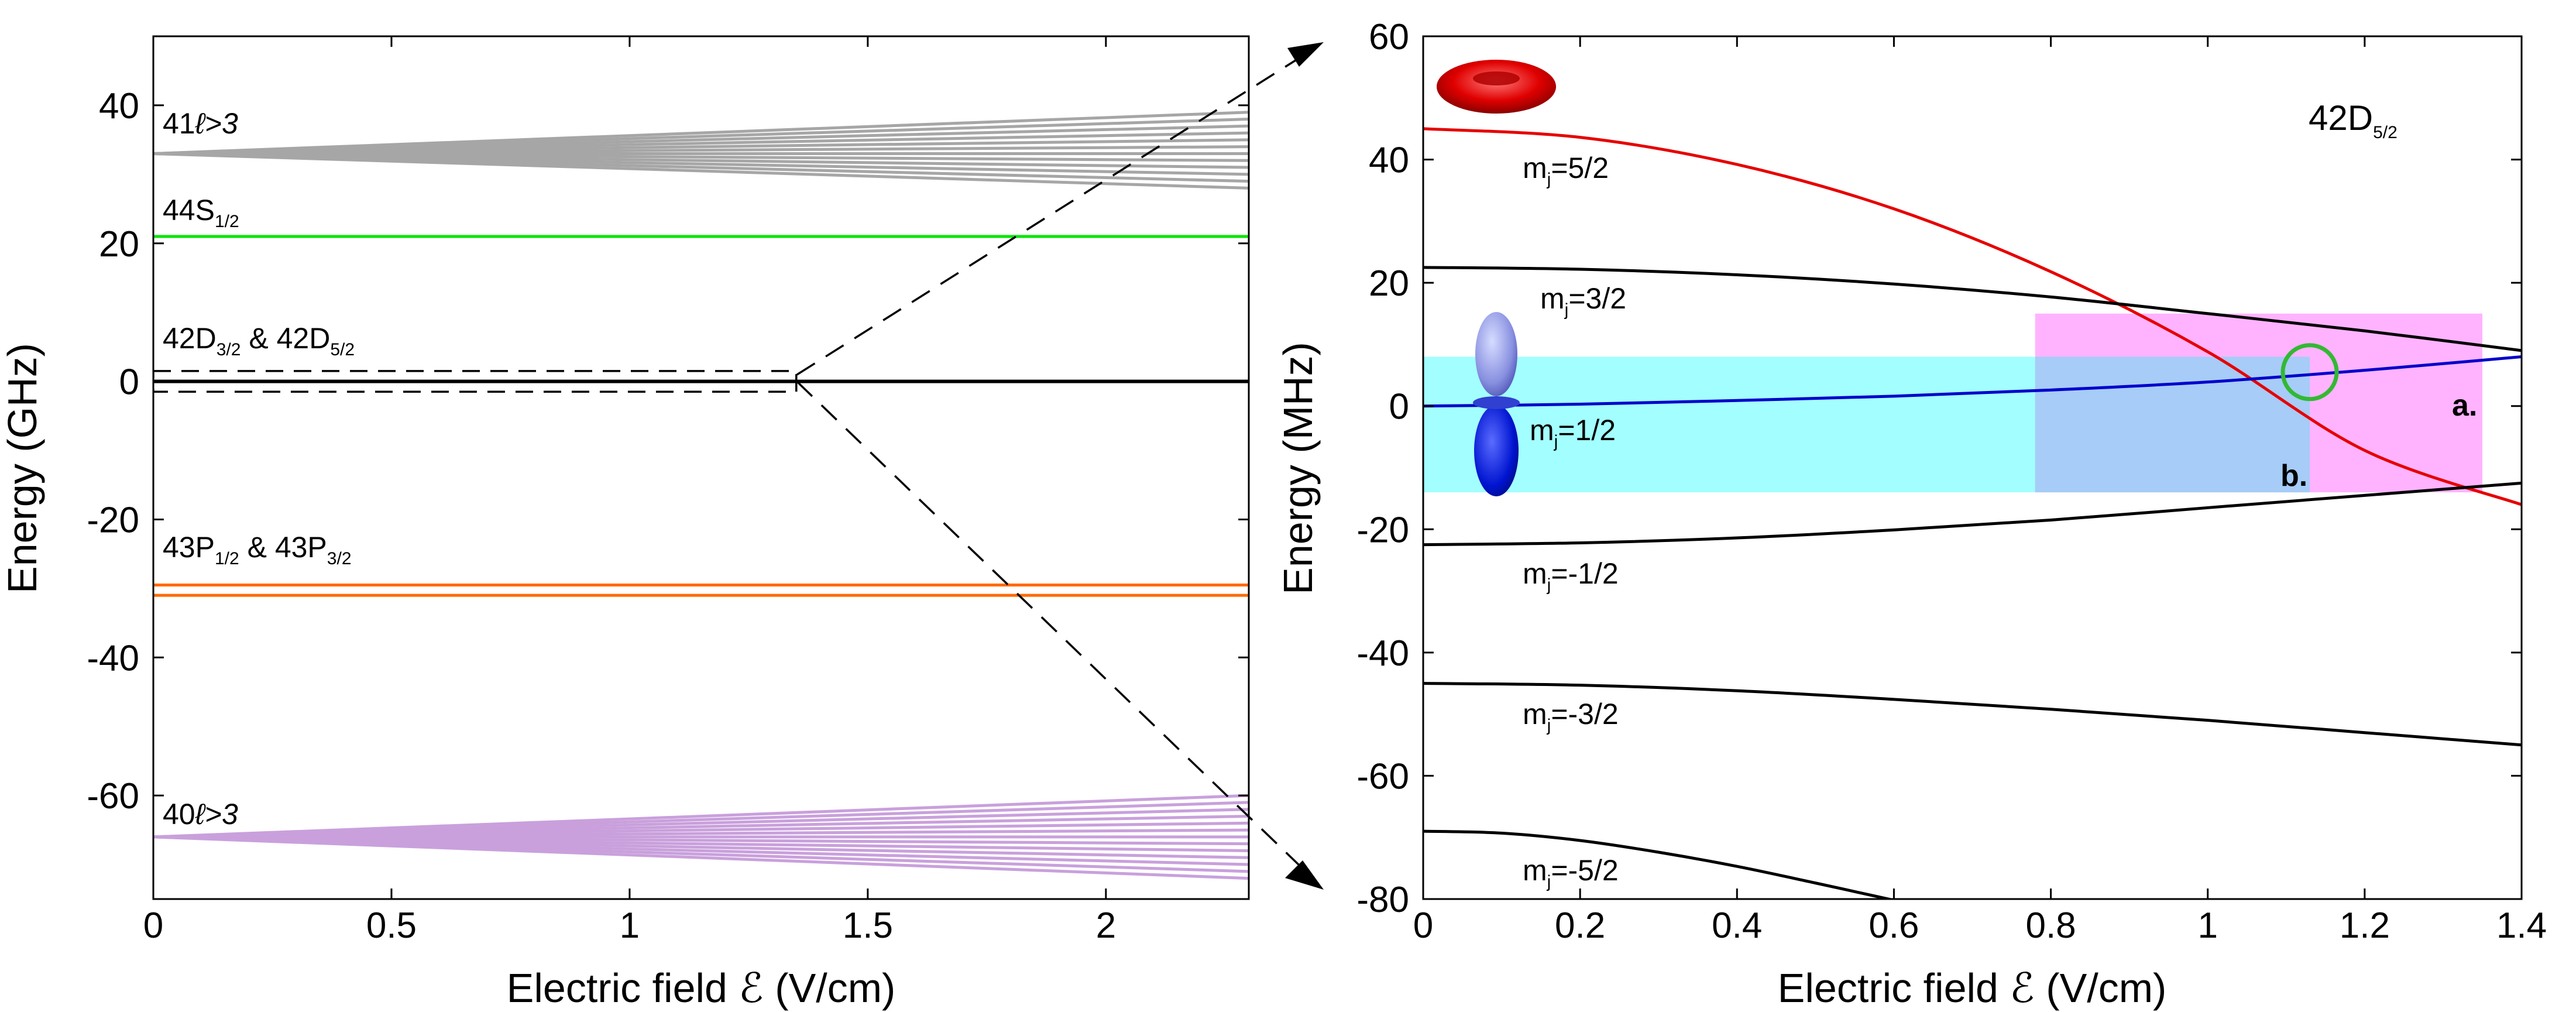  Describe the element at coordinates (1737, 925) in the screenshot. I see `right-x-tick-label: 0.4` at that location.